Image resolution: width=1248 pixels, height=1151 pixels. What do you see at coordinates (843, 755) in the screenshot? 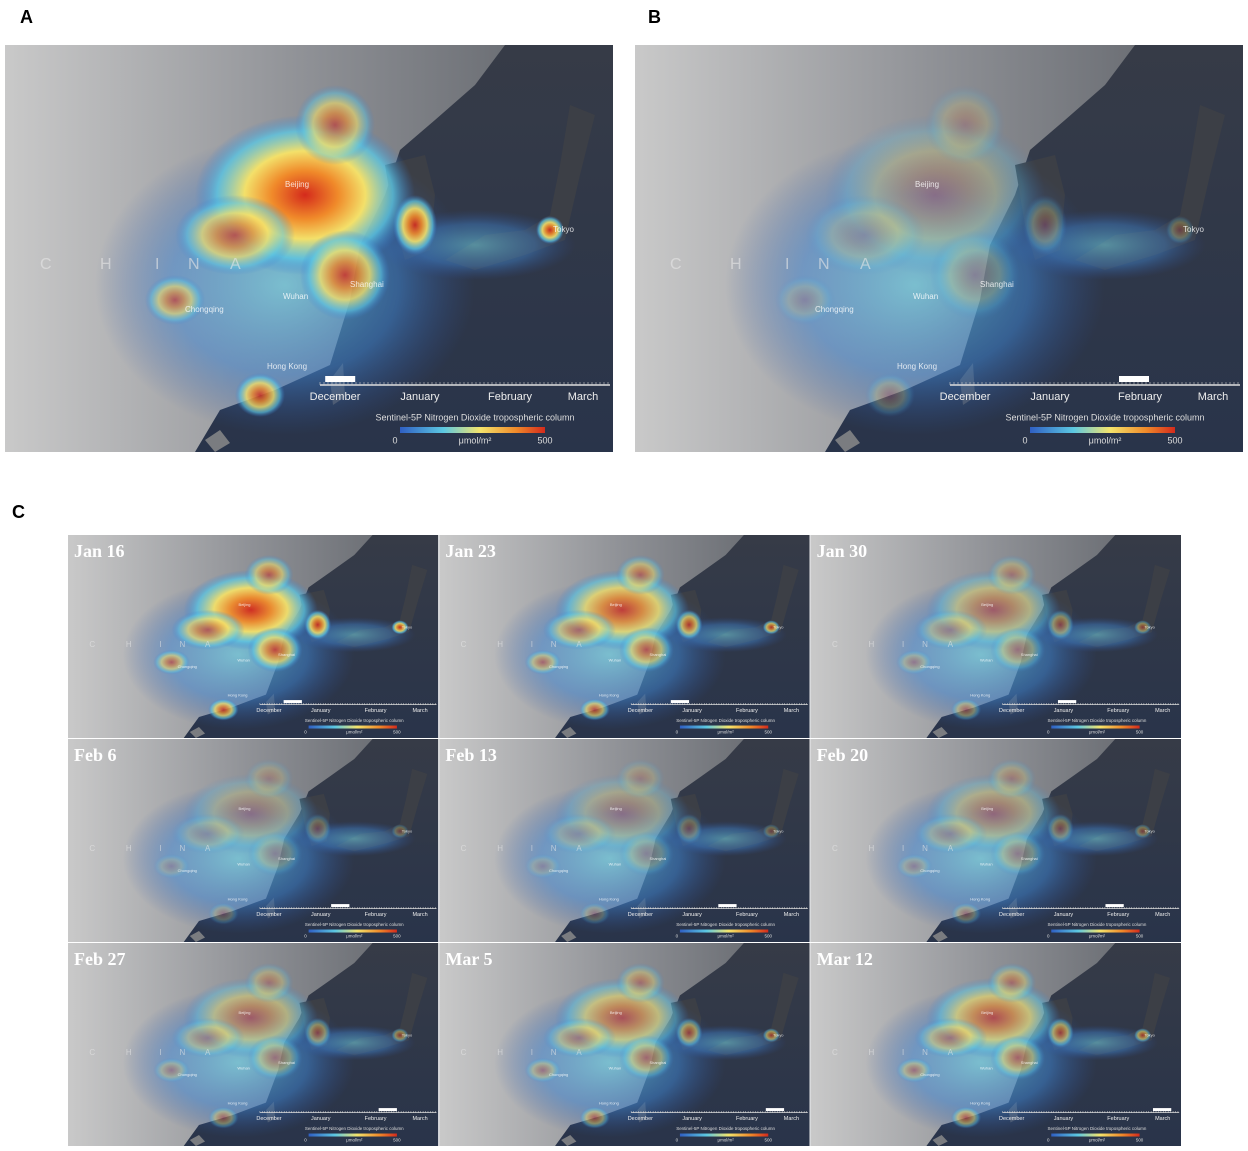
I see `date-label: Feb 20` at bounding box center [843, 755].